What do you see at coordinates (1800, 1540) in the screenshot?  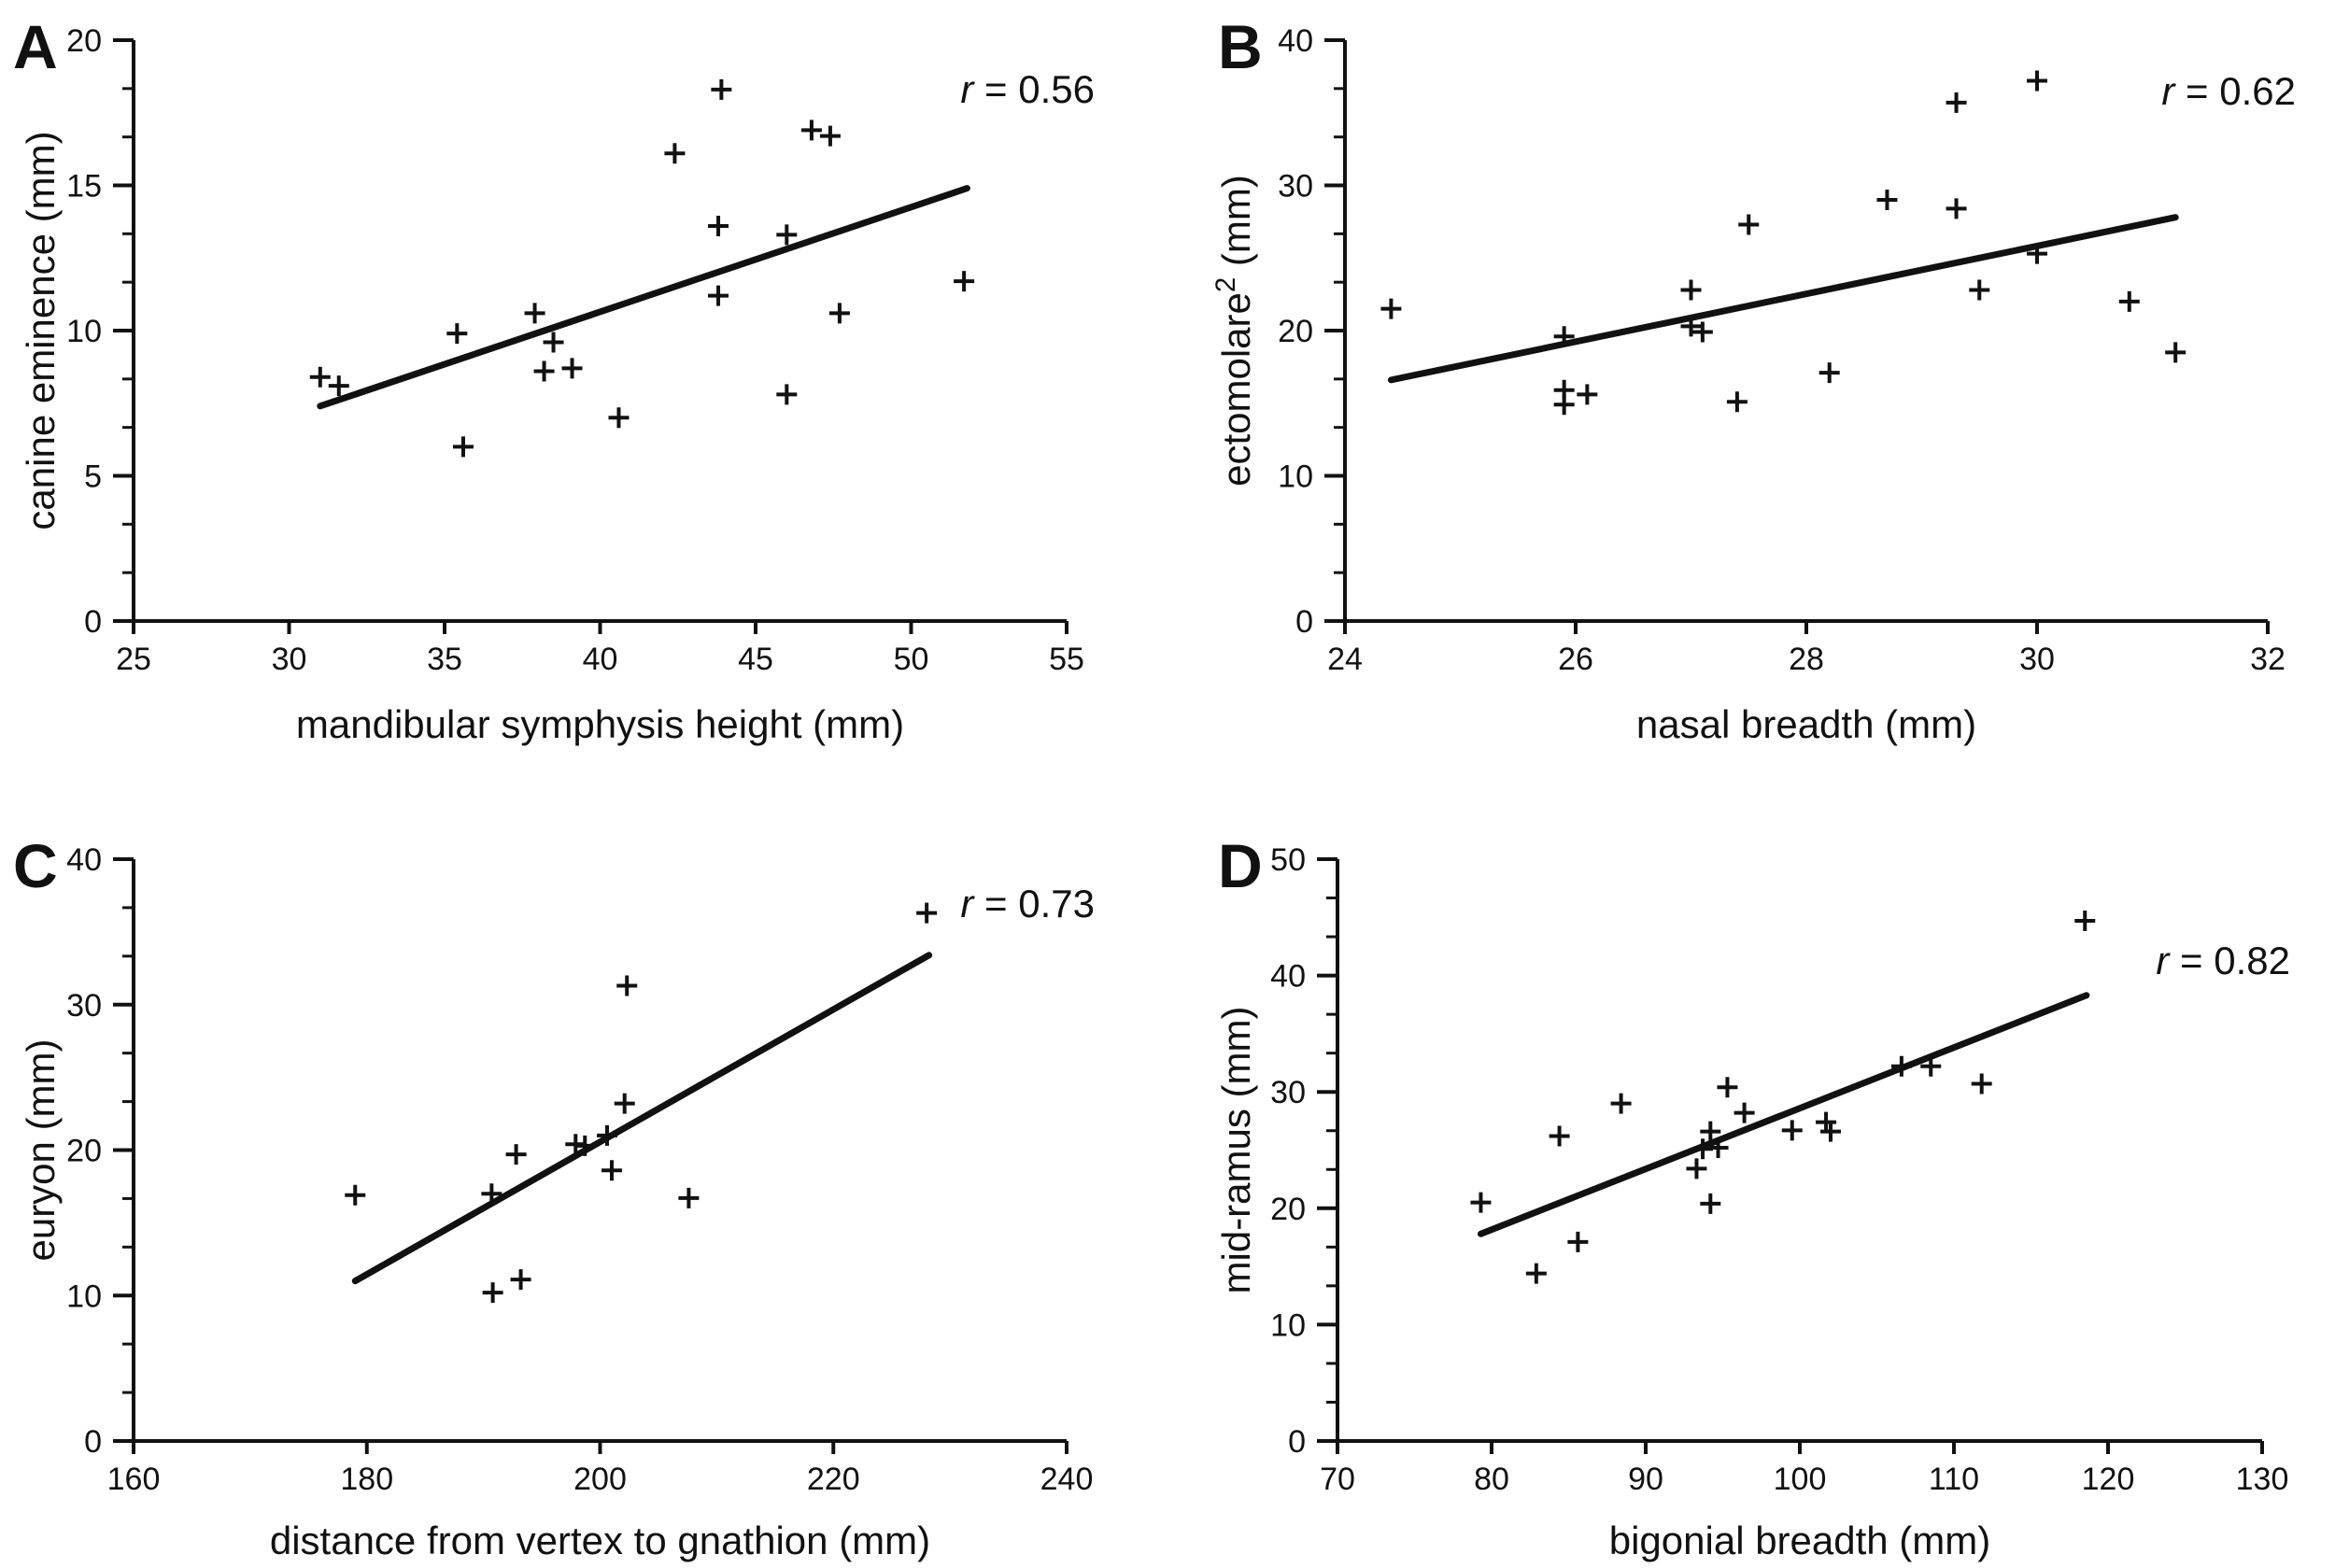 I see `x-axis-title: bigonial breadth (mm)` at bounding box center [1800, 1540].